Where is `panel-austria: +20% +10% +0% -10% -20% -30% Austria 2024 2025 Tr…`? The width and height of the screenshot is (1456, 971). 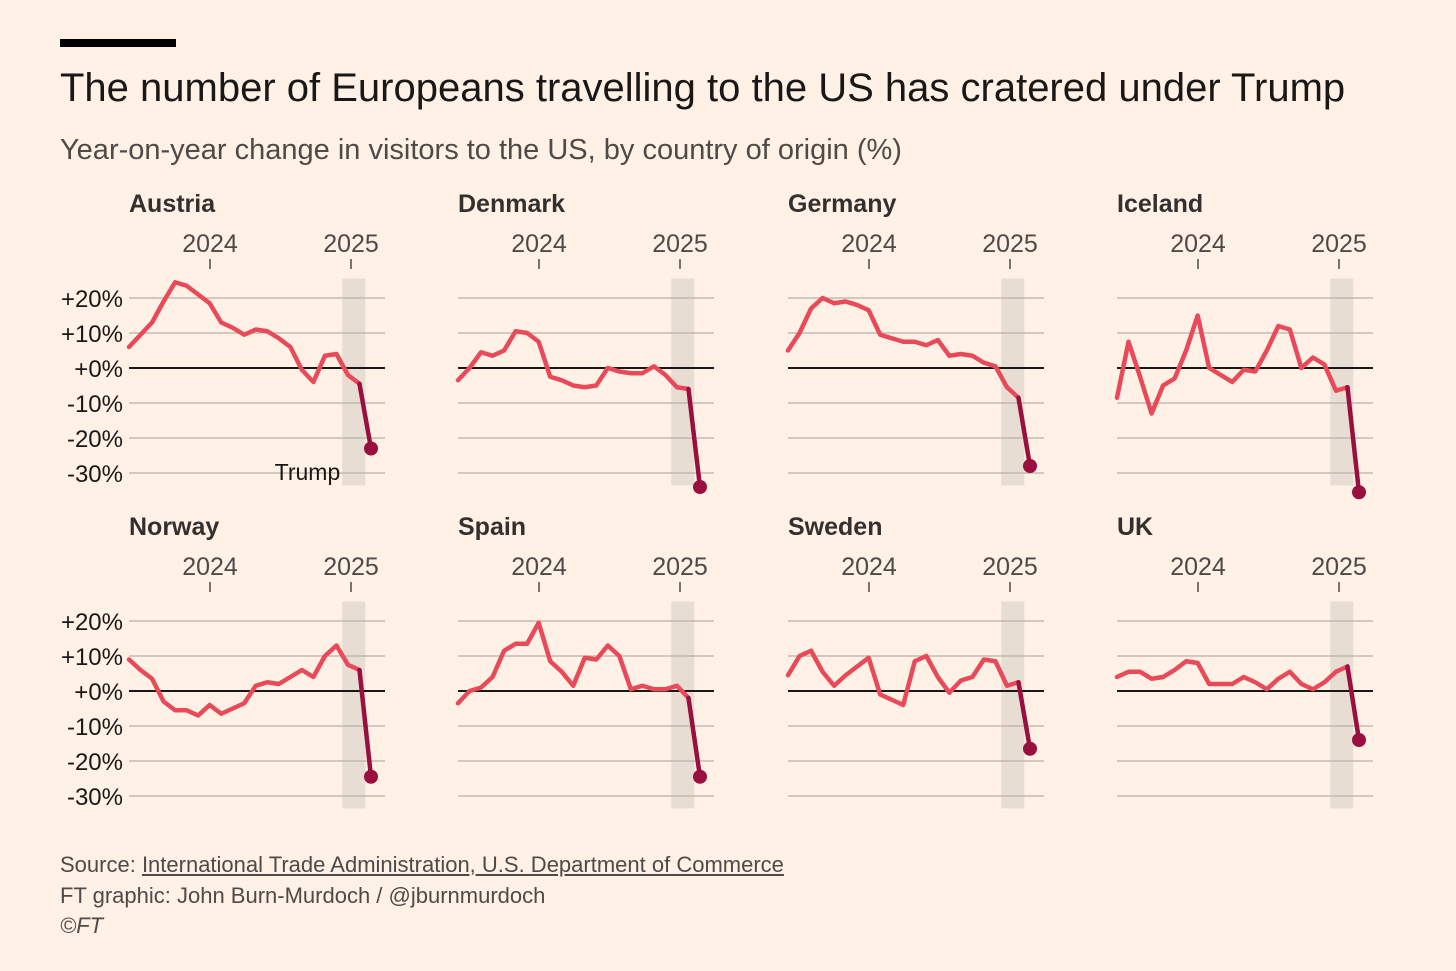 panel-austria: +20% +10% +0% -10% -20% -30% Austria 2024 2025 Tr… is located at coordinates (223, 339).